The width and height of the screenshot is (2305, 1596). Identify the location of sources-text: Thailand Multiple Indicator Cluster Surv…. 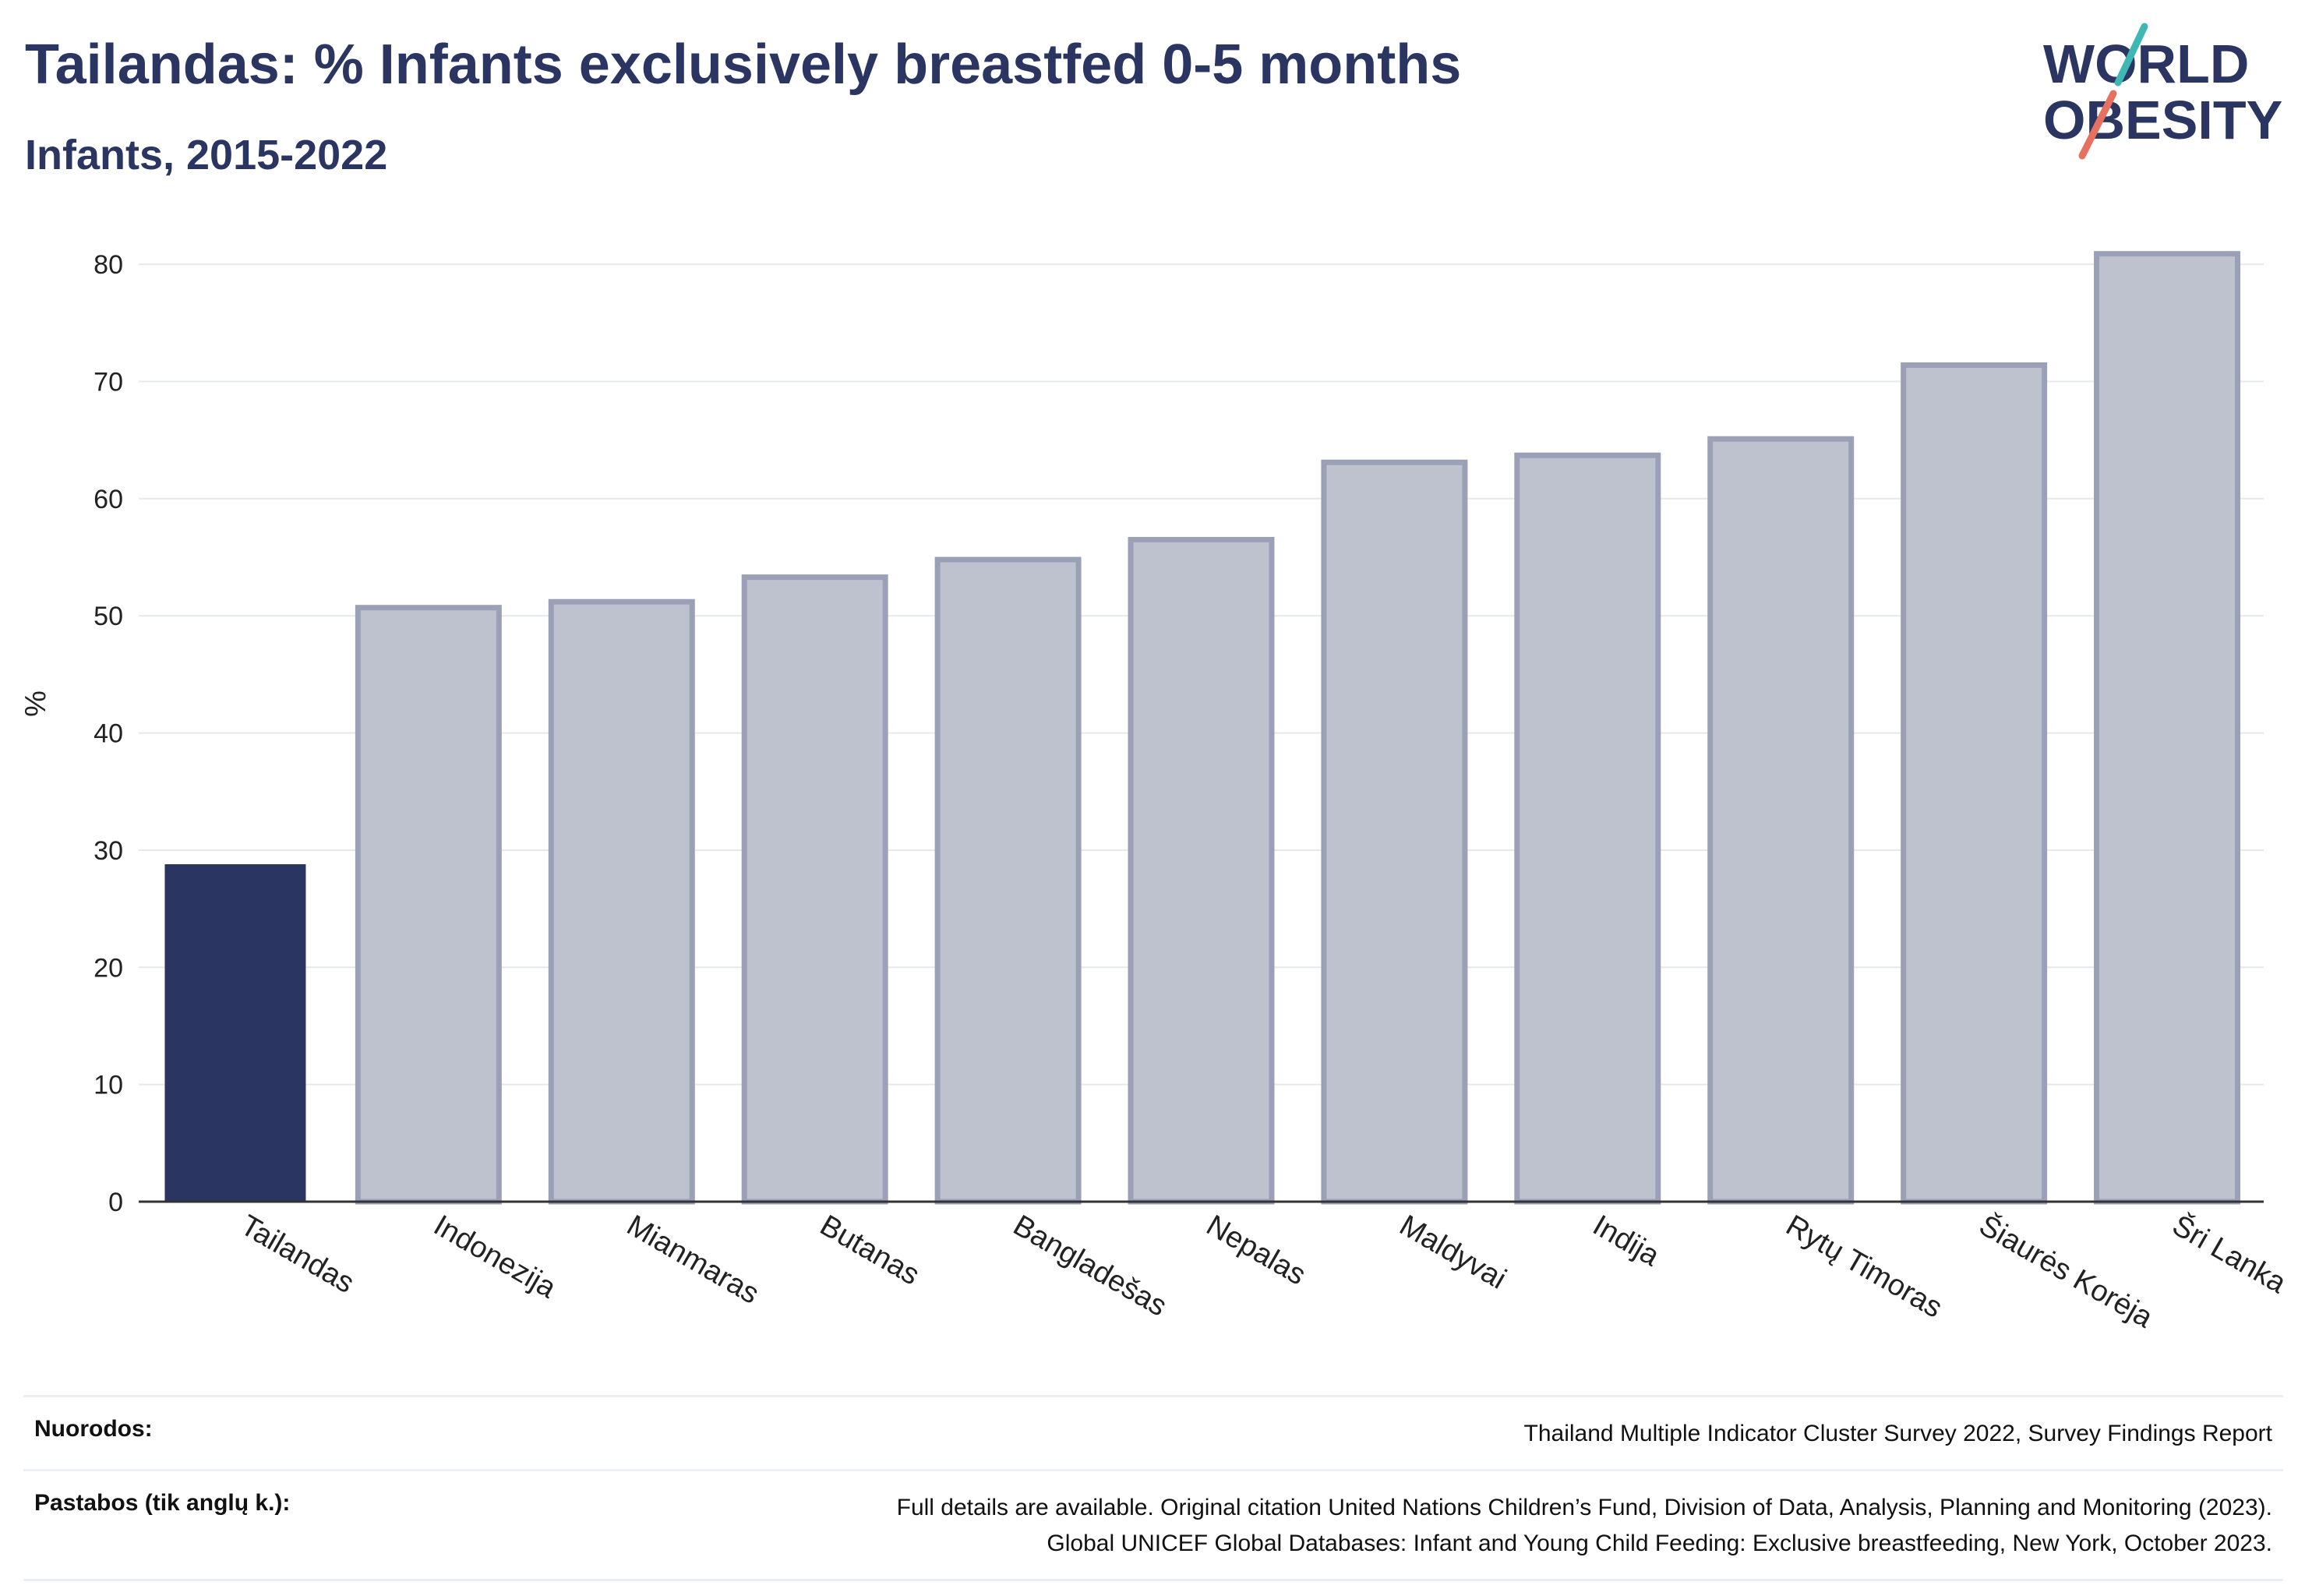
(1898, 1433).